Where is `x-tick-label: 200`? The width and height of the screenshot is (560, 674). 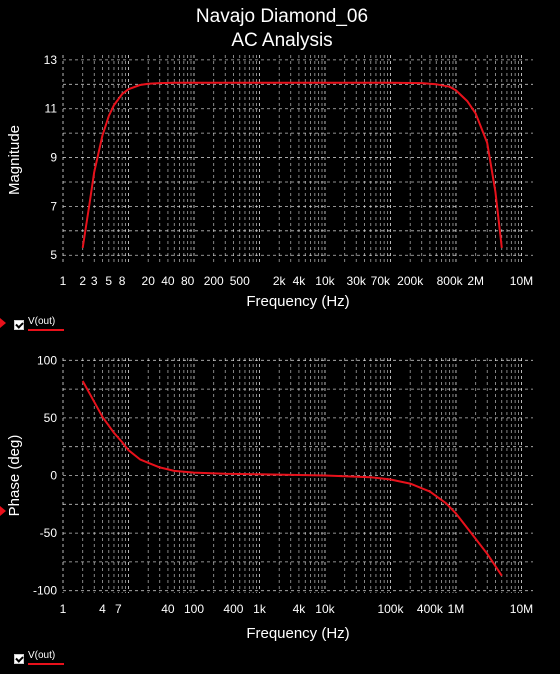 x-tick-label: 200 is located at coordinates (214, 281).